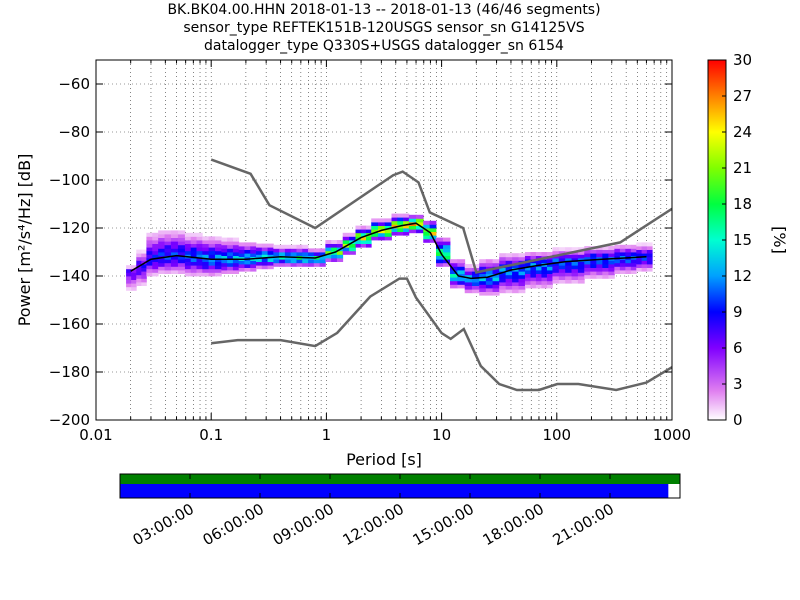 The height and width of the screenshot is (600, 800). Describe the element at coordinates (24, 240) in the screenshot. I see `y-axis-label: Power [m²/s⁴/Hz] [dB]` at that location.